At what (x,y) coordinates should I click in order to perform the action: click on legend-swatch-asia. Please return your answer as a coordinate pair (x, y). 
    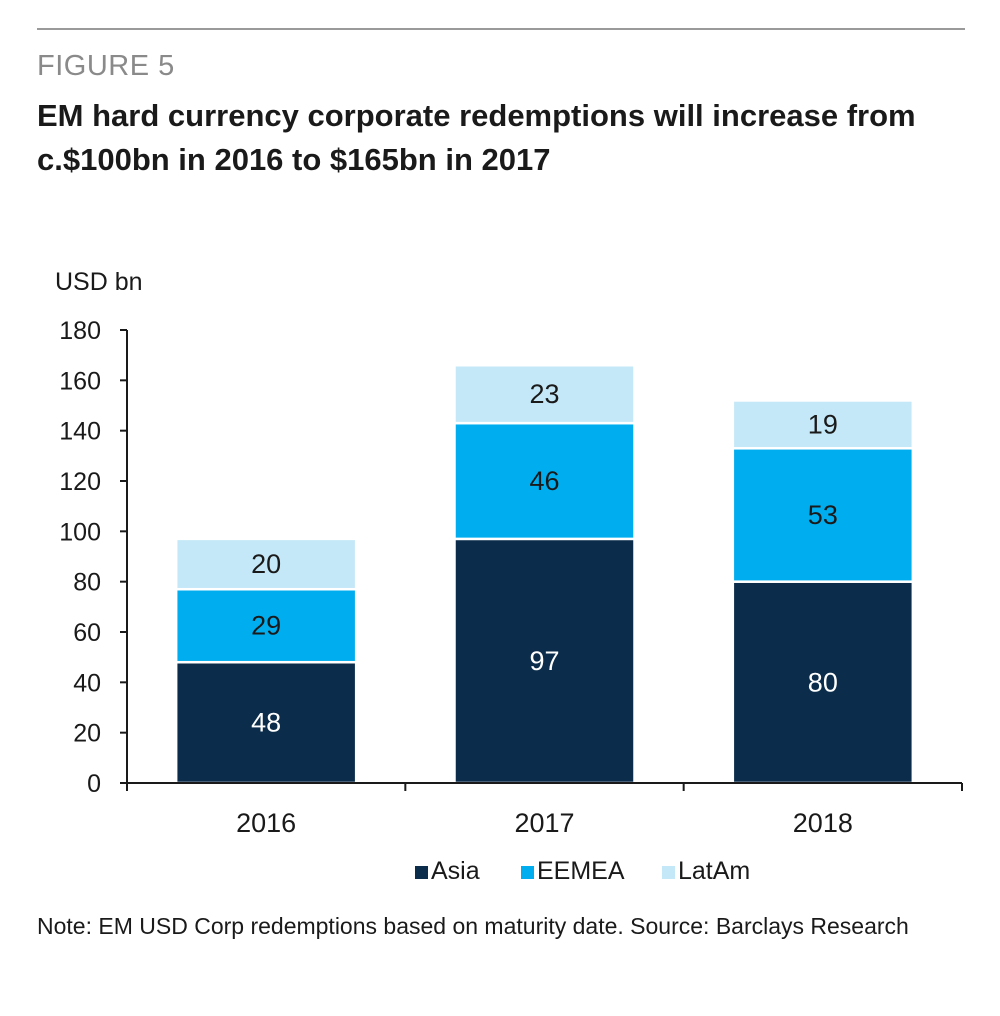
    Looking at the image, I should click on (421, 872).